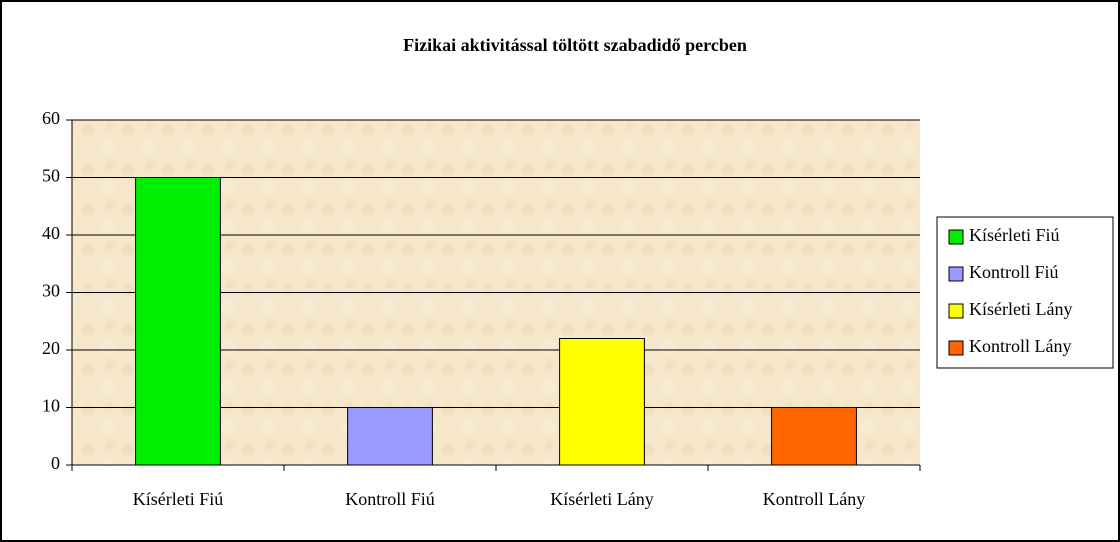 The height and width of the screenshot is (542, 1120). I want to click on x-tick-label: Kísérleti Fiú, so click(178, 499).